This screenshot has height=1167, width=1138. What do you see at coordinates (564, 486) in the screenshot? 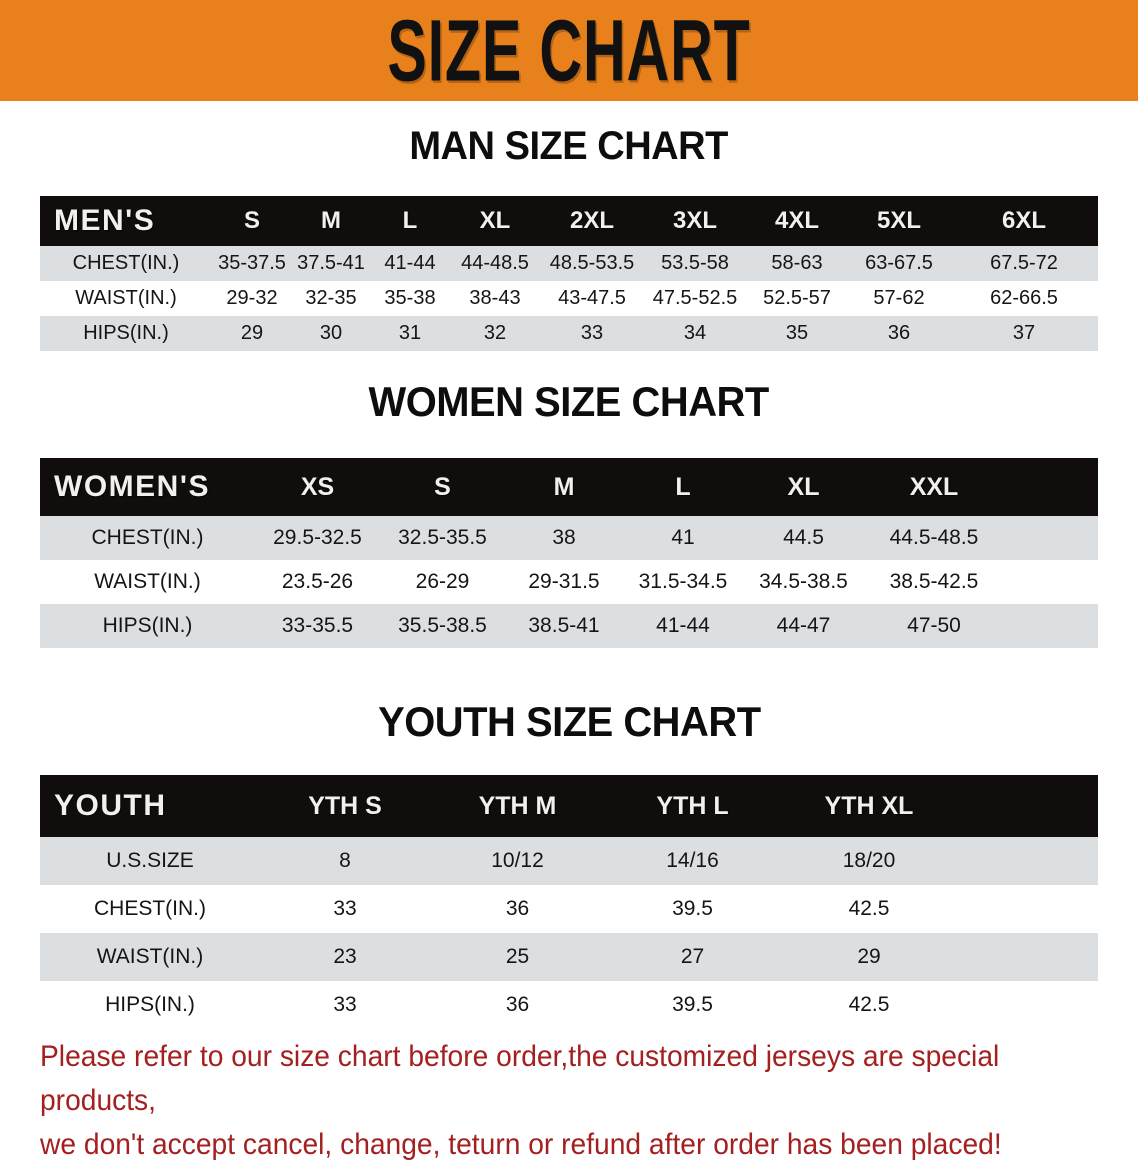
I see `women-column-header: M` at bounding box center [564, 486].